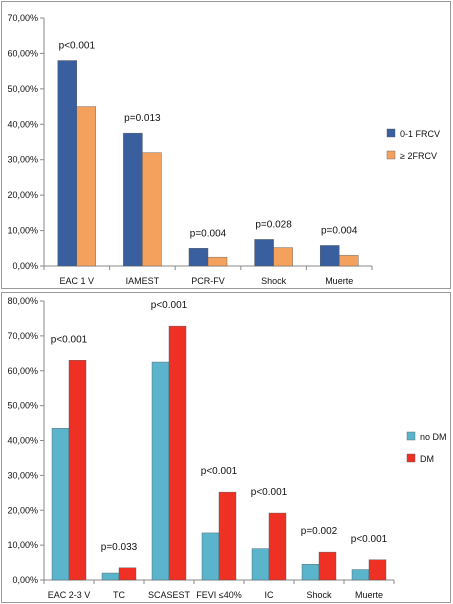 Image resolution: width=453 pixels, height=604 pixels. I want to click on bar--2frcv-3, so click(283, 257).